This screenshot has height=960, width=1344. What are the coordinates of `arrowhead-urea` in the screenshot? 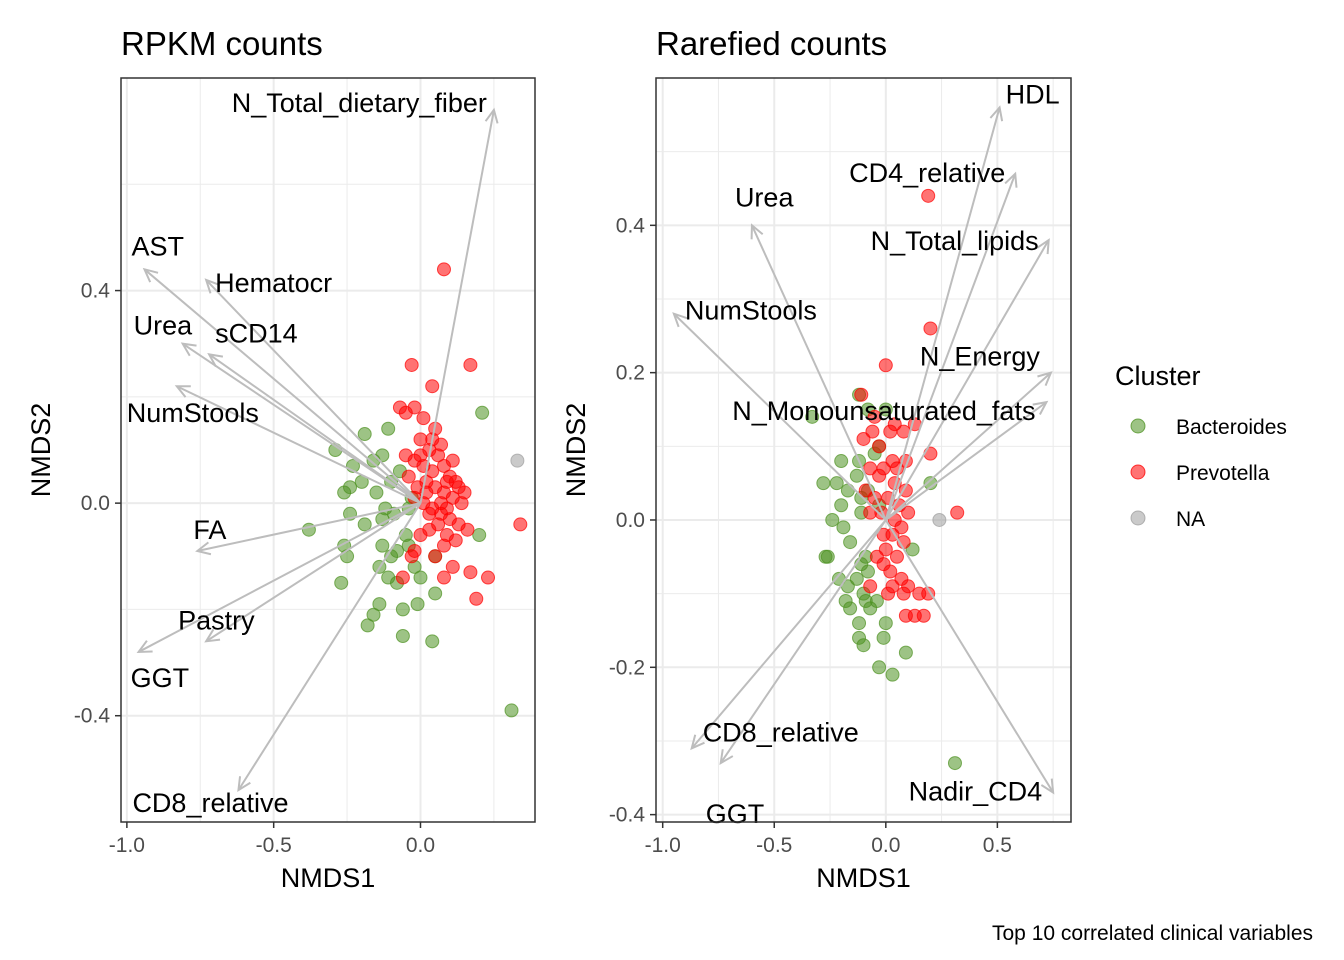 It's located at (757, 231).